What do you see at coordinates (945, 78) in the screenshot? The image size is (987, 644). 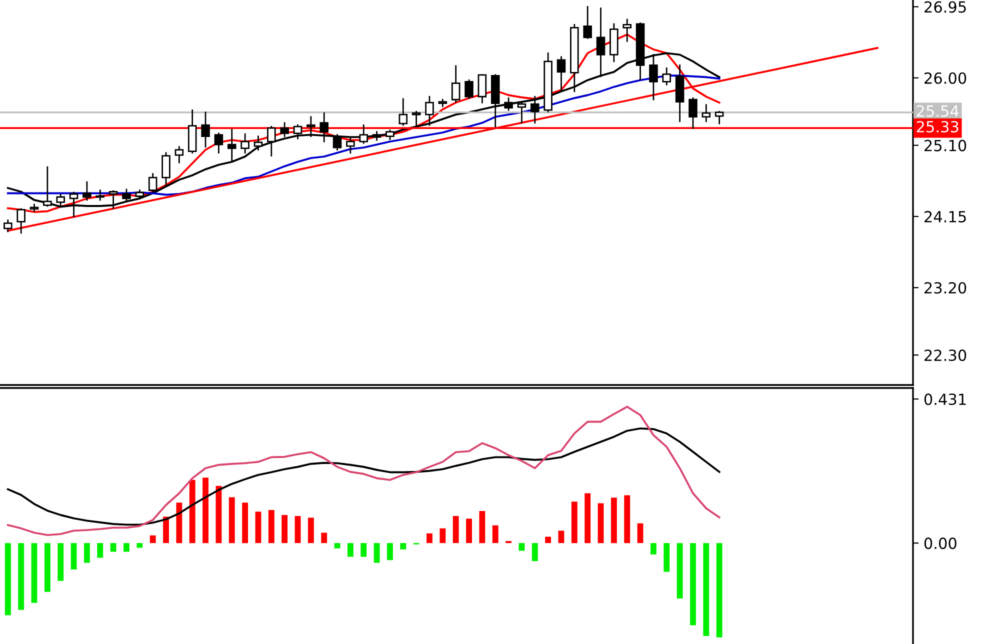 I see `y-tick-label: 26.00` at bounding box center [945, 78].